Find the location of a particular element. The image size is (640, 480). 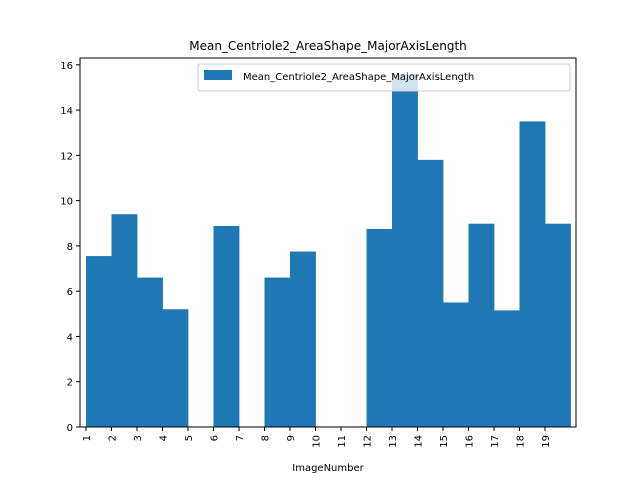

x-tick-label: 9 is located at coordinates (291, 438).